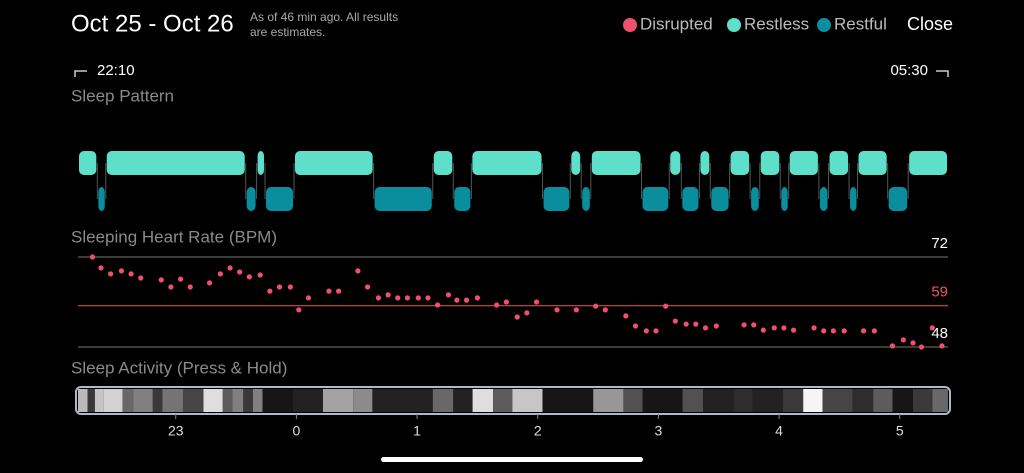  What do you see at coordinates (297, 431) in the screenshot?
I see `x-tick-label: 0` at bounding box center [297, 431].